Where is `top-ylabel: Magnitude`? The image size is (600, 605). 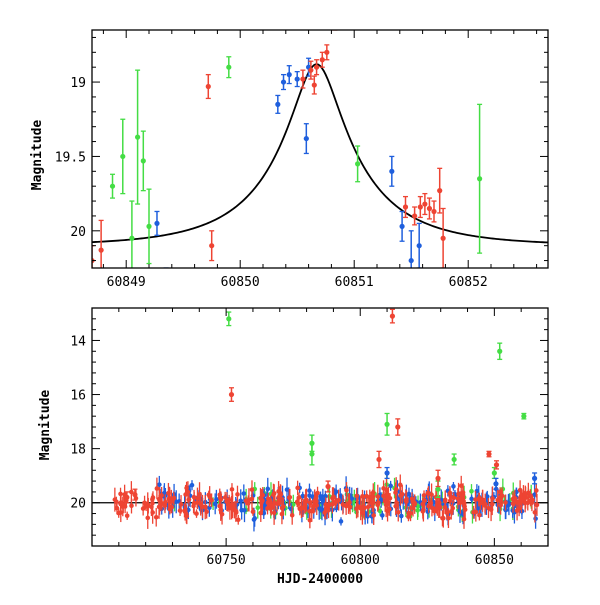 top-ylabel: Magnitude is located at coordinates (37, 155).